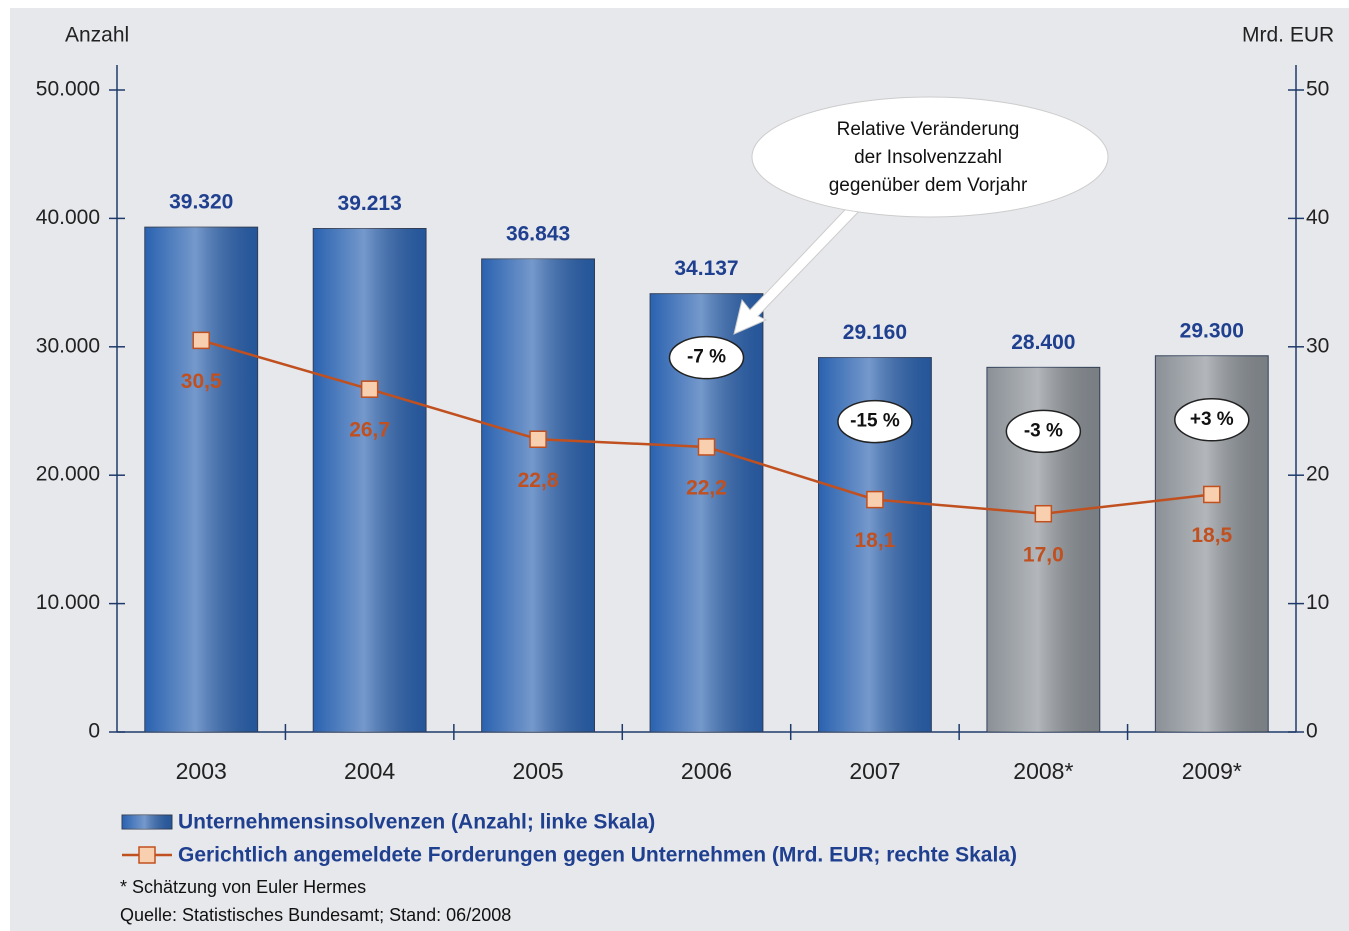 The width and height of the screenshot is (1349, 931). I want to click on bar-value-label: 29.160, so click(875, 332).